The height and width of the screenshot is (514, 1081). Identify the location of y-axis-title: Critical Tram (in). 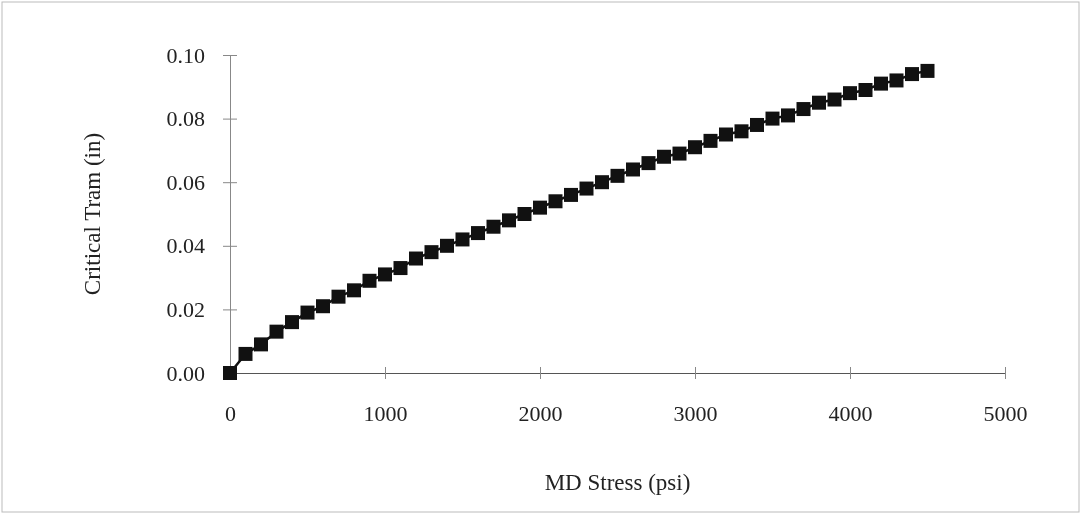
(92, 214).